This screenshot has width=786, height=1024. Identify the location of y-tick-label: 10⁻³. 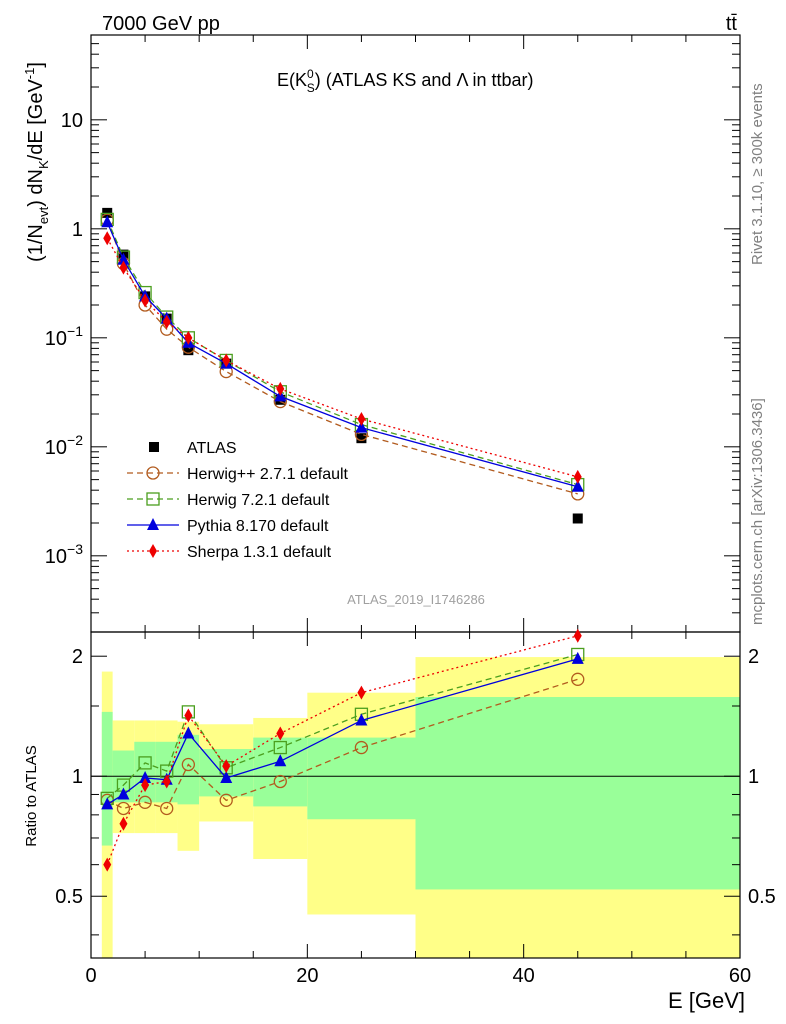
(64, 554).